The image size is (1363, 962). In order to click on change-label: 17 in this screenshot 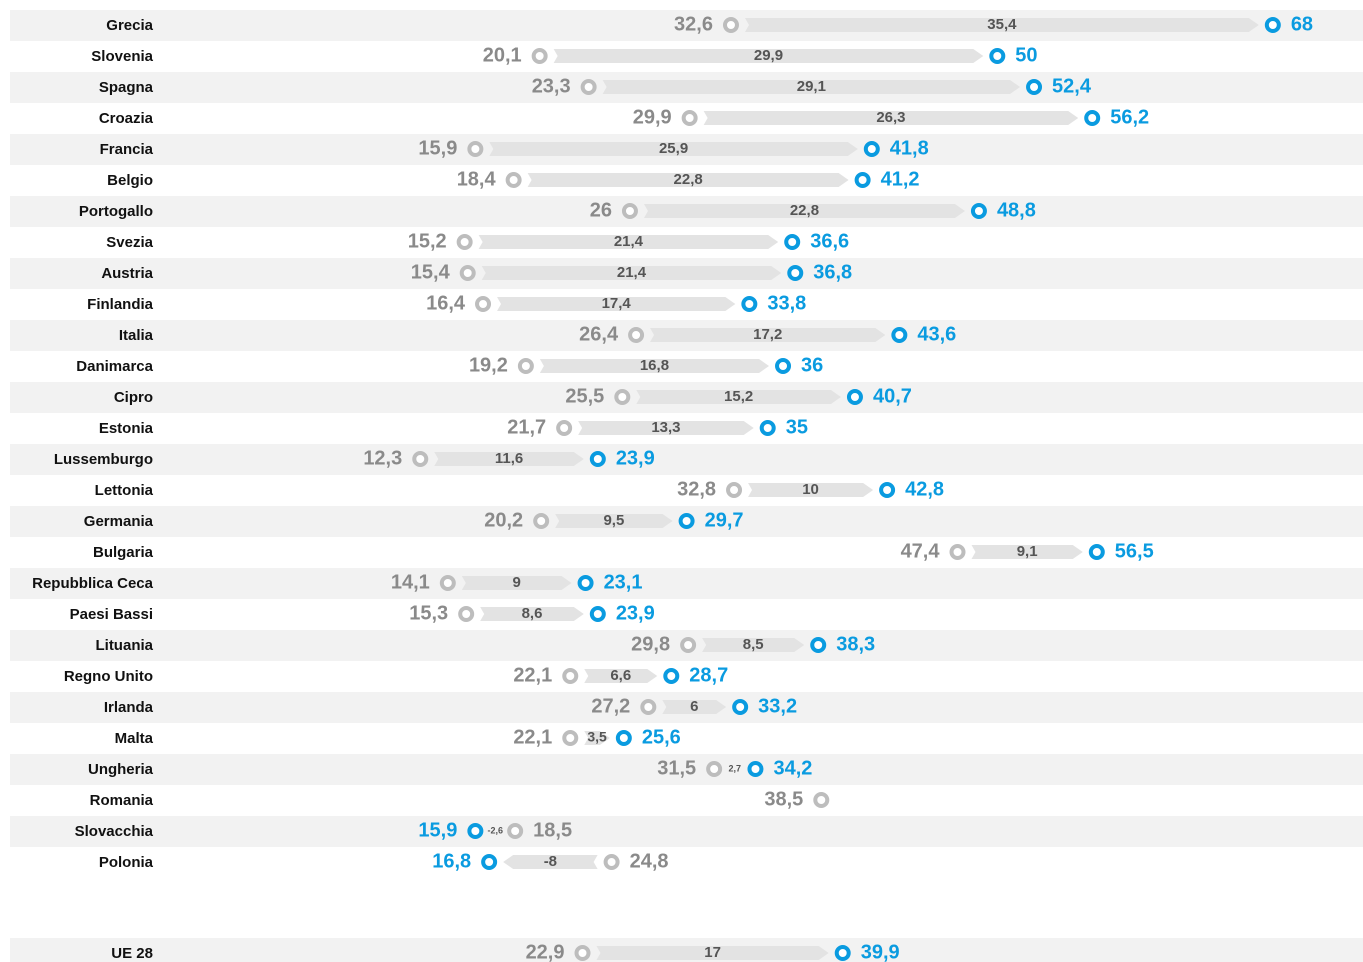, I will do `click(712, 952)`.